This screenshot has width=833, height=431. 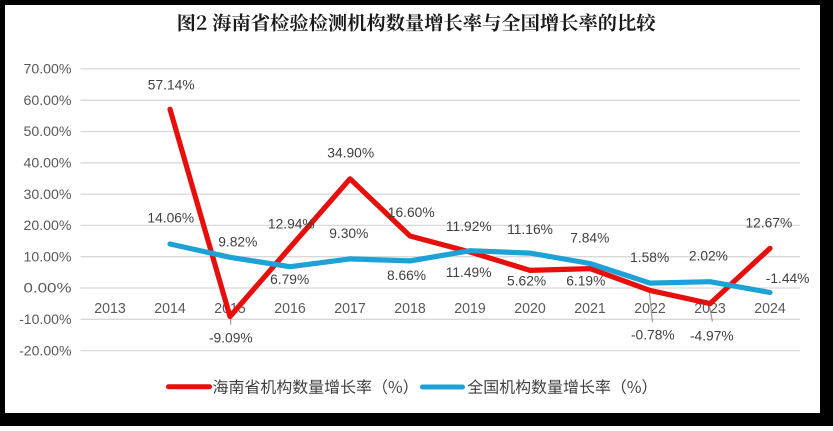 I want to click on svg-text: 9.30%, so click(x=348, y=233).